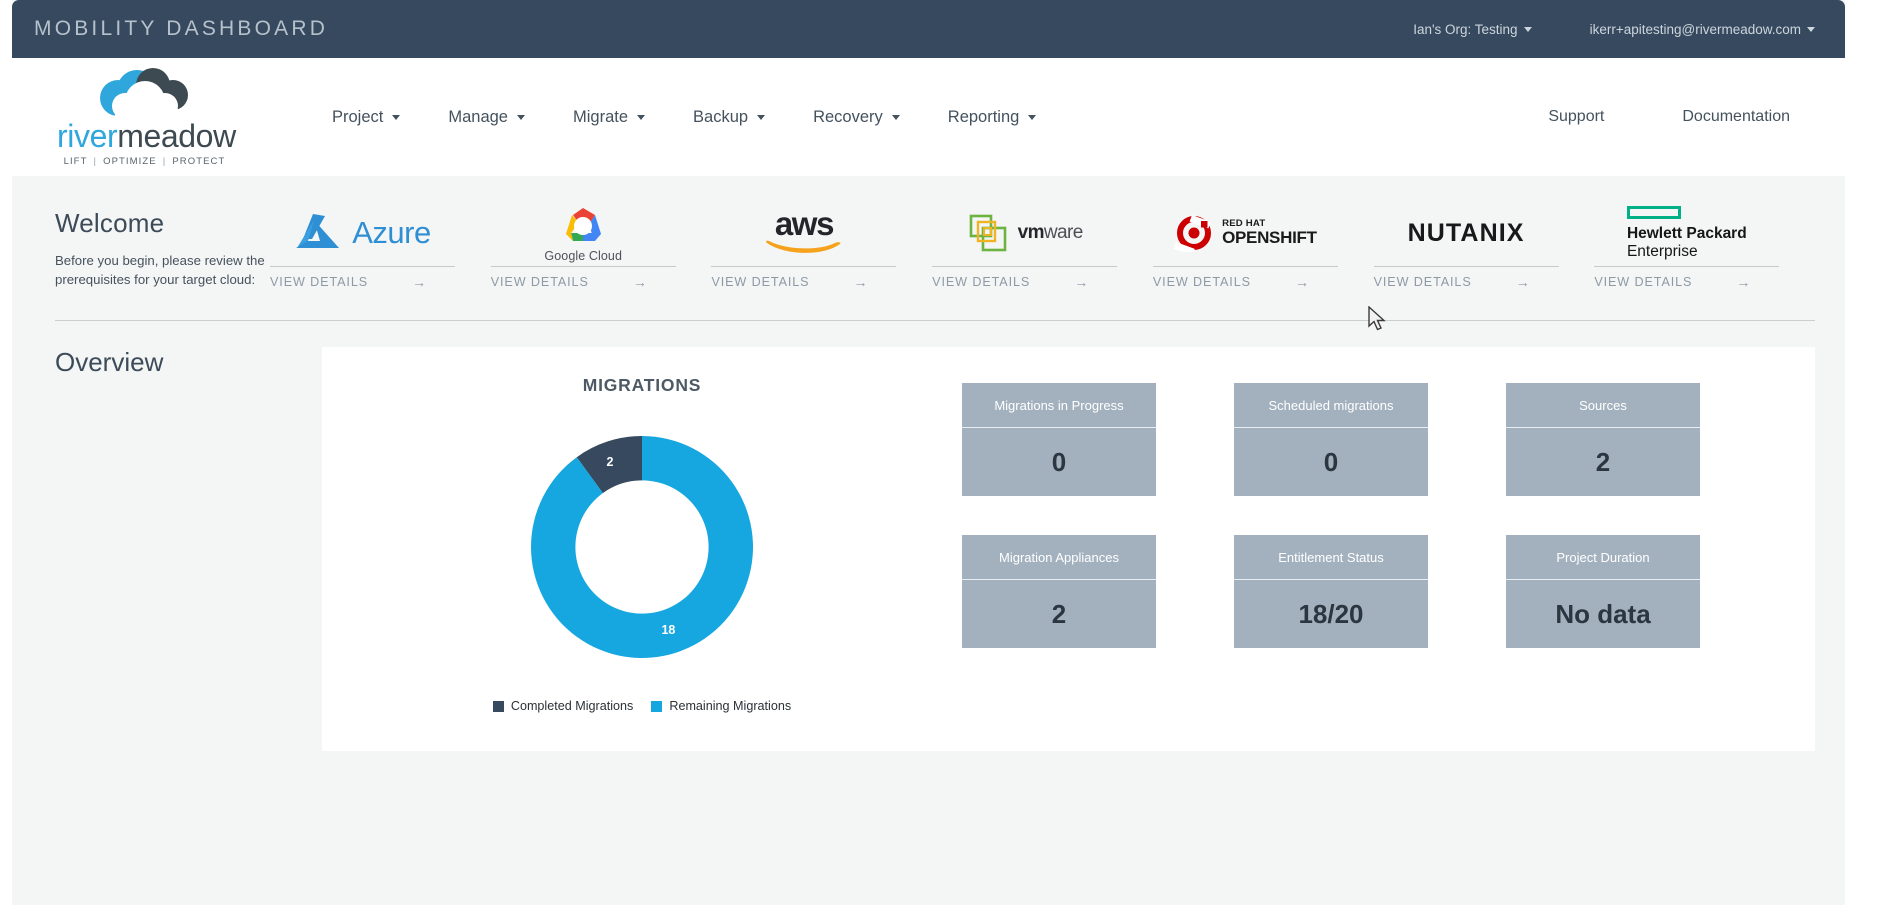  What do you see at coordinates (1059, 591) in the screenshot?
I see `stat-card-migration-appliances: Migration Appliances 2` at bounding box center [1059, 591].